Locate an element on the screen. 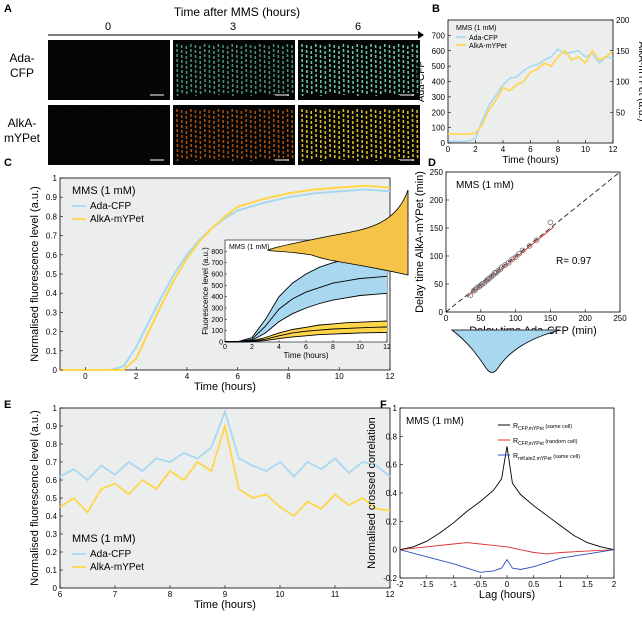 The width and height of the screenshot is (642, 621). y2-axis-label: AlkA-mYPet (a.u.) is located at coordinates (639, 81).